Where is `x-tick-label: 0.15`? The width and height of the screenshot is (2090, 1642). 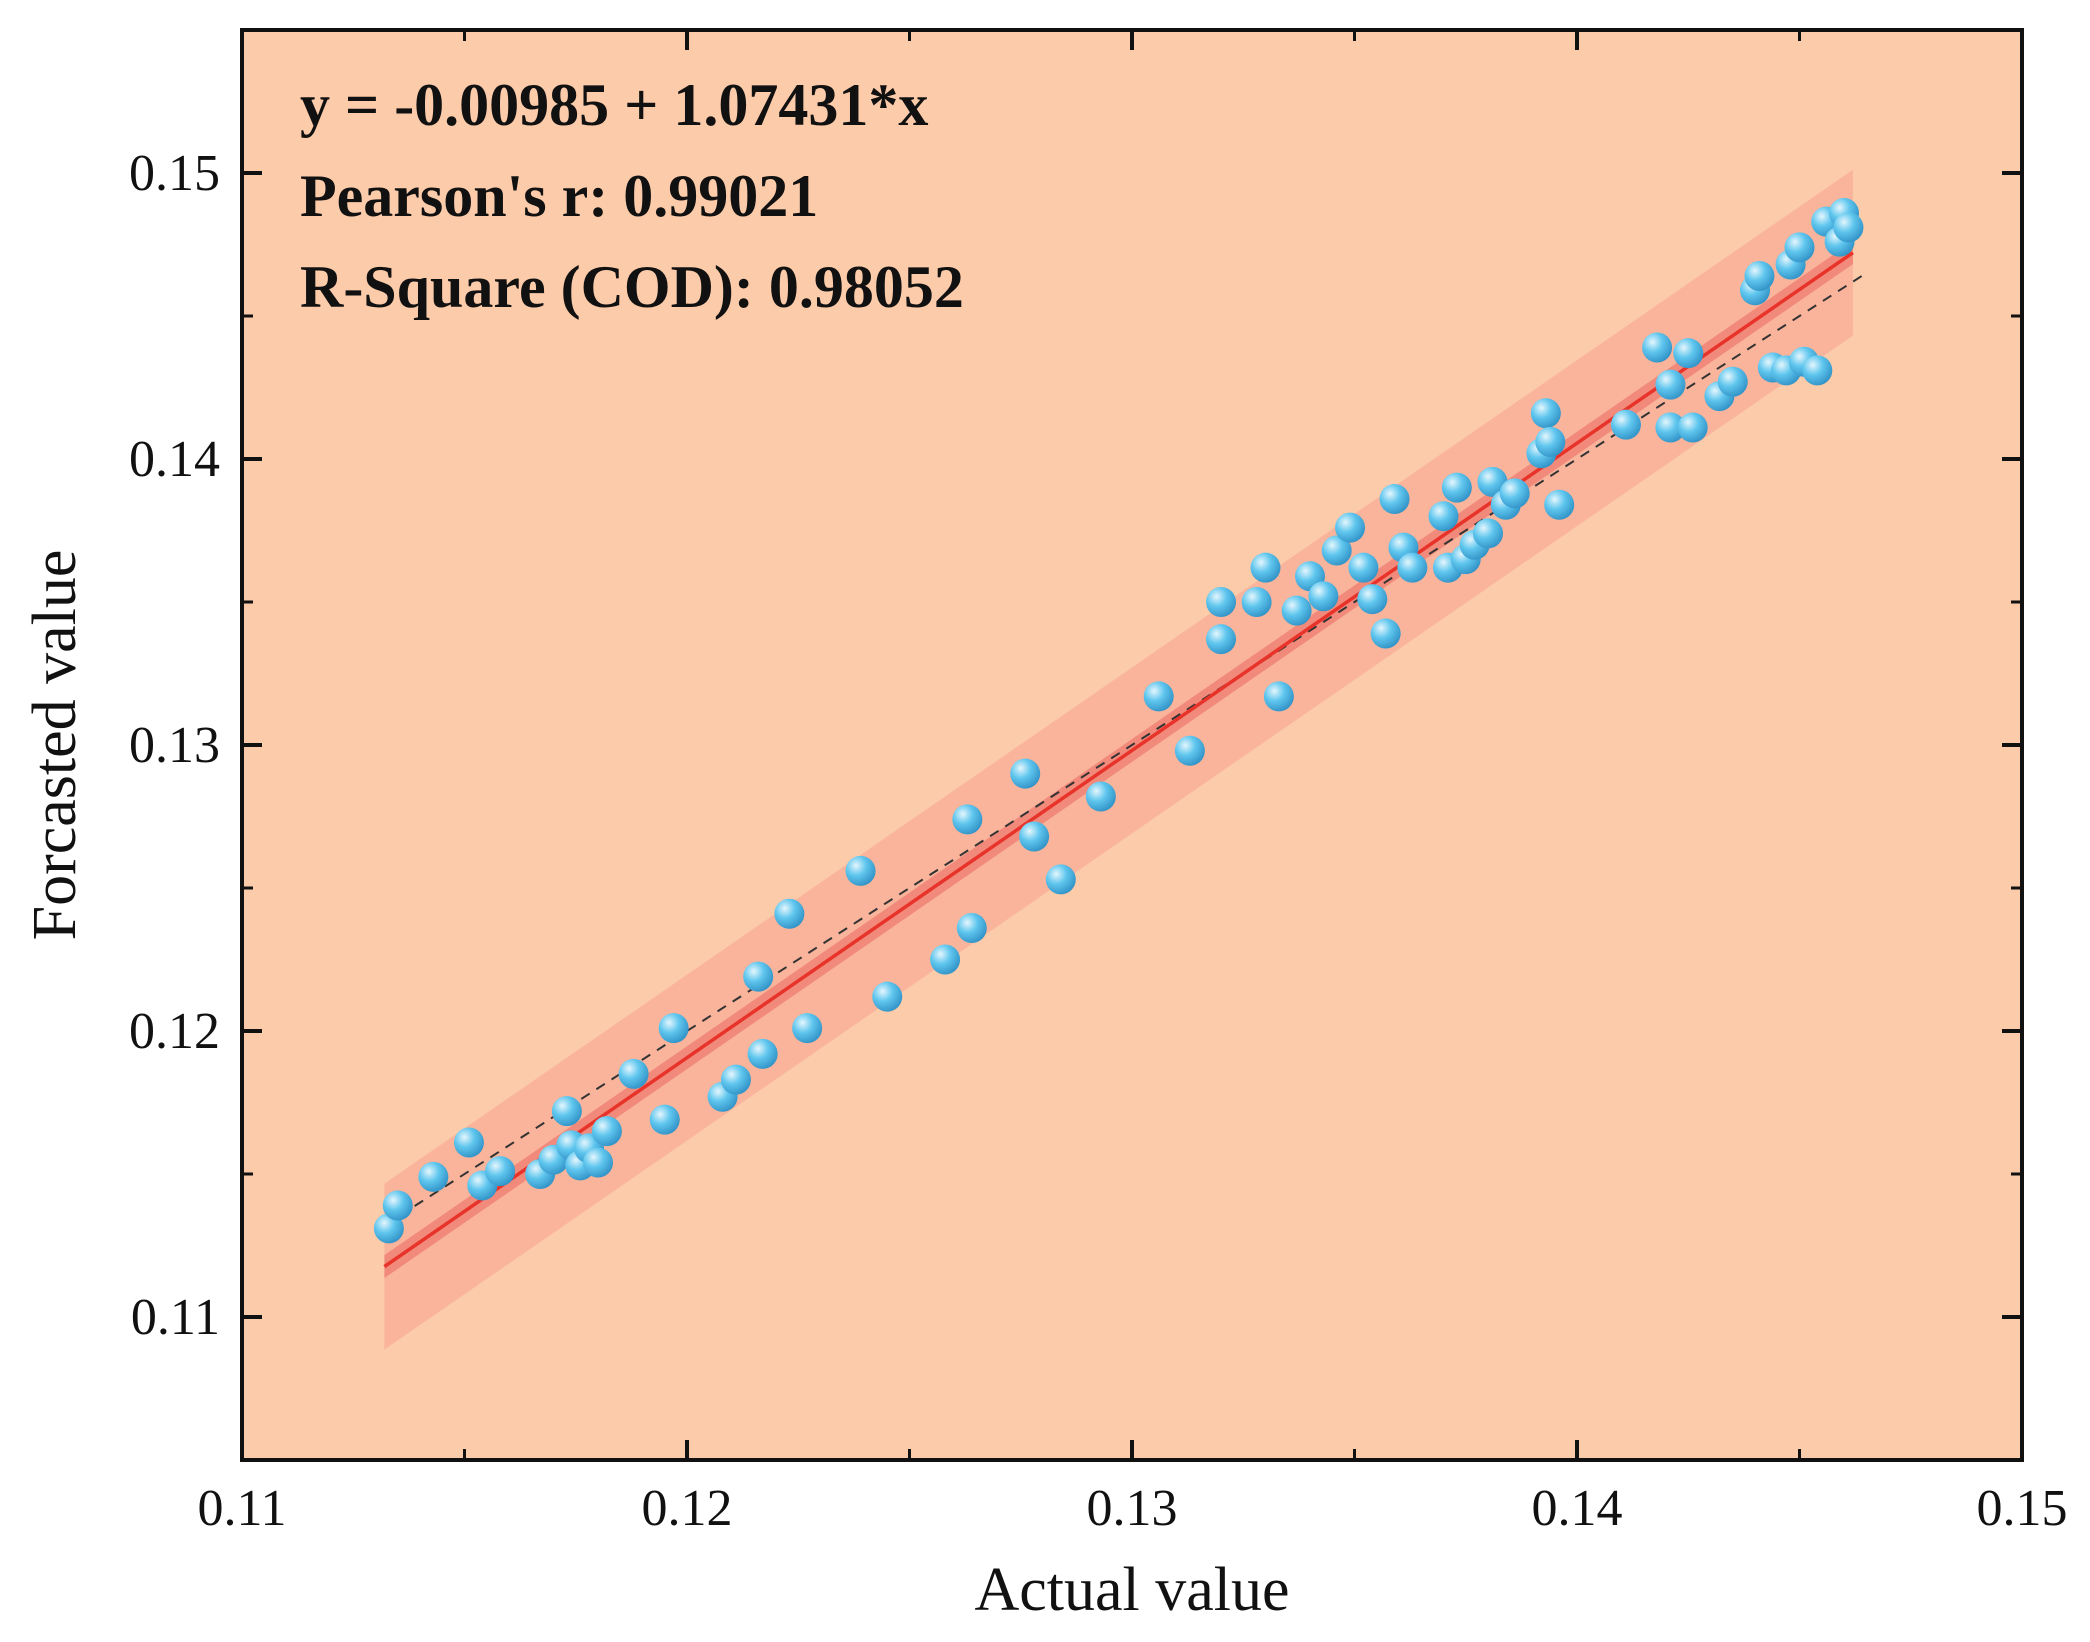
x-tick-label: 0.15 is located at coordinates (2022, 1508).